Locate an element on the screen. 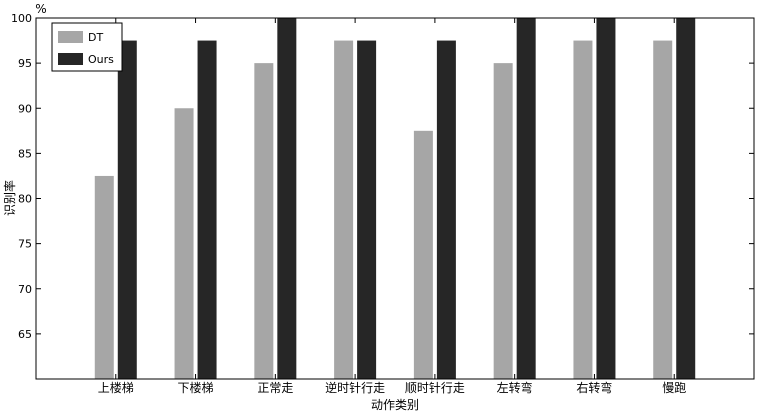  y-tick-label: 80 is located at coordinates (25, 199).